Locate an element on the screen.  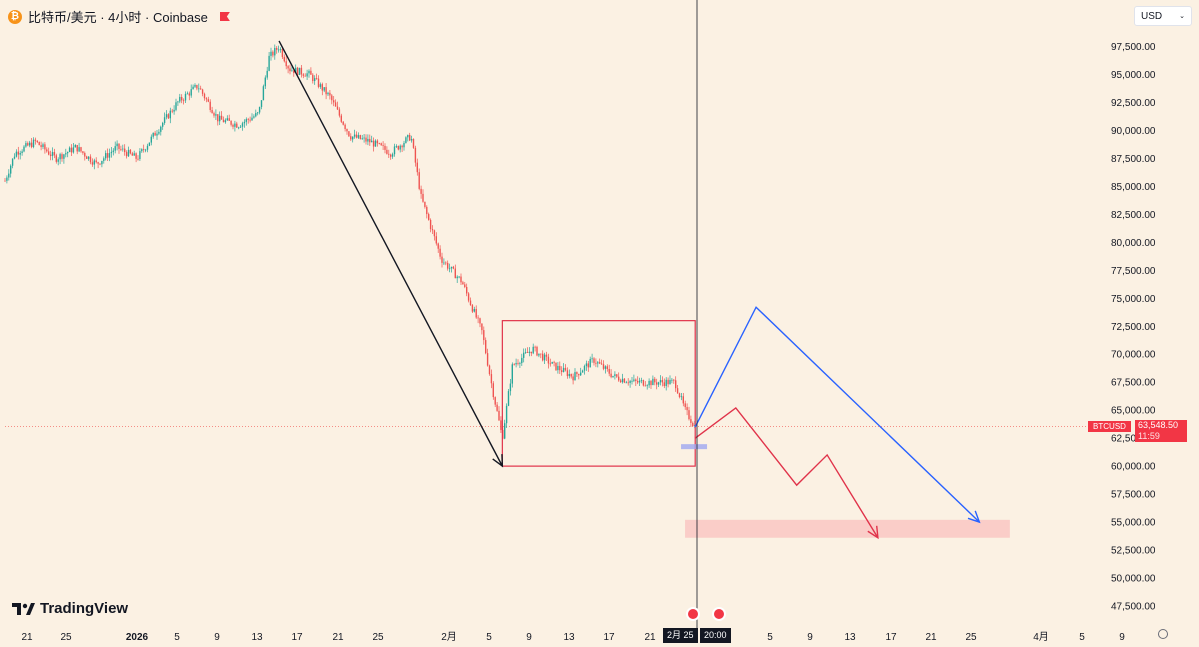
y-tick-label: 80,000.00 is located at coordinates (1133, 243).